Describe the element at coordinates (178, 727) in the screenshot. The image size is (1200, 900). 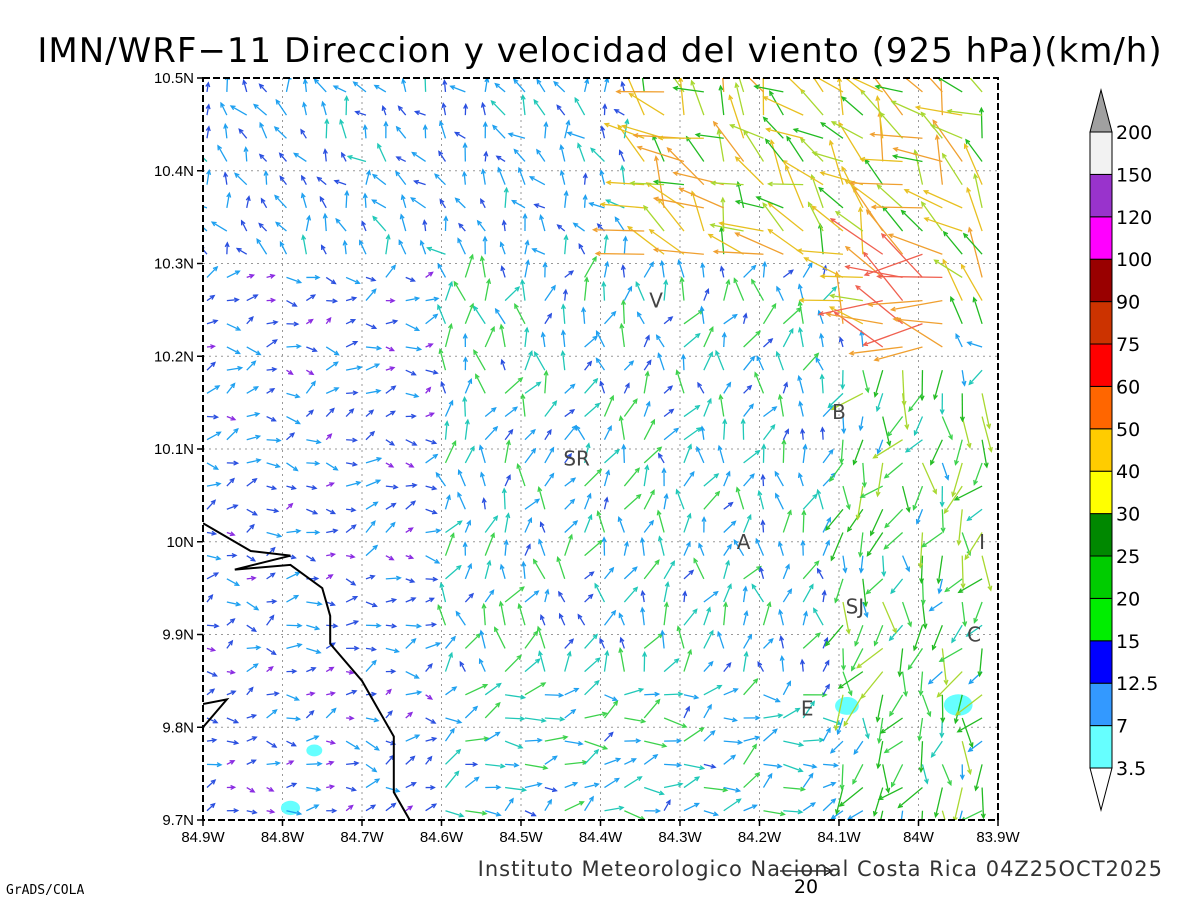
I see `y-tick-label: 9.8N` at that location.